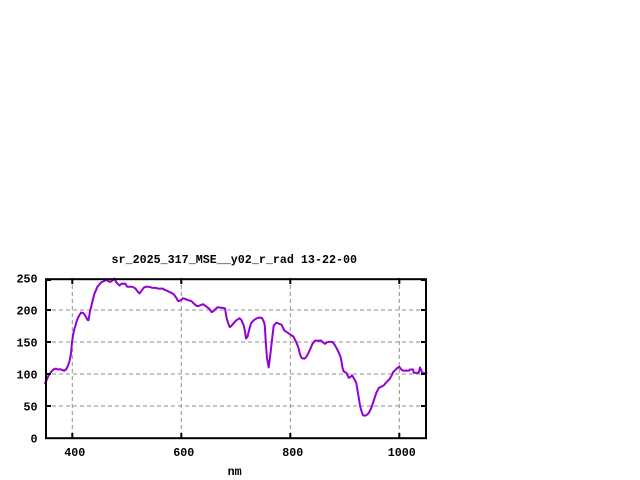 The image size is (640, 480). Describe the element at coordinates (26, 312) in the screenshot. I see `svg-text: 200` at that location.